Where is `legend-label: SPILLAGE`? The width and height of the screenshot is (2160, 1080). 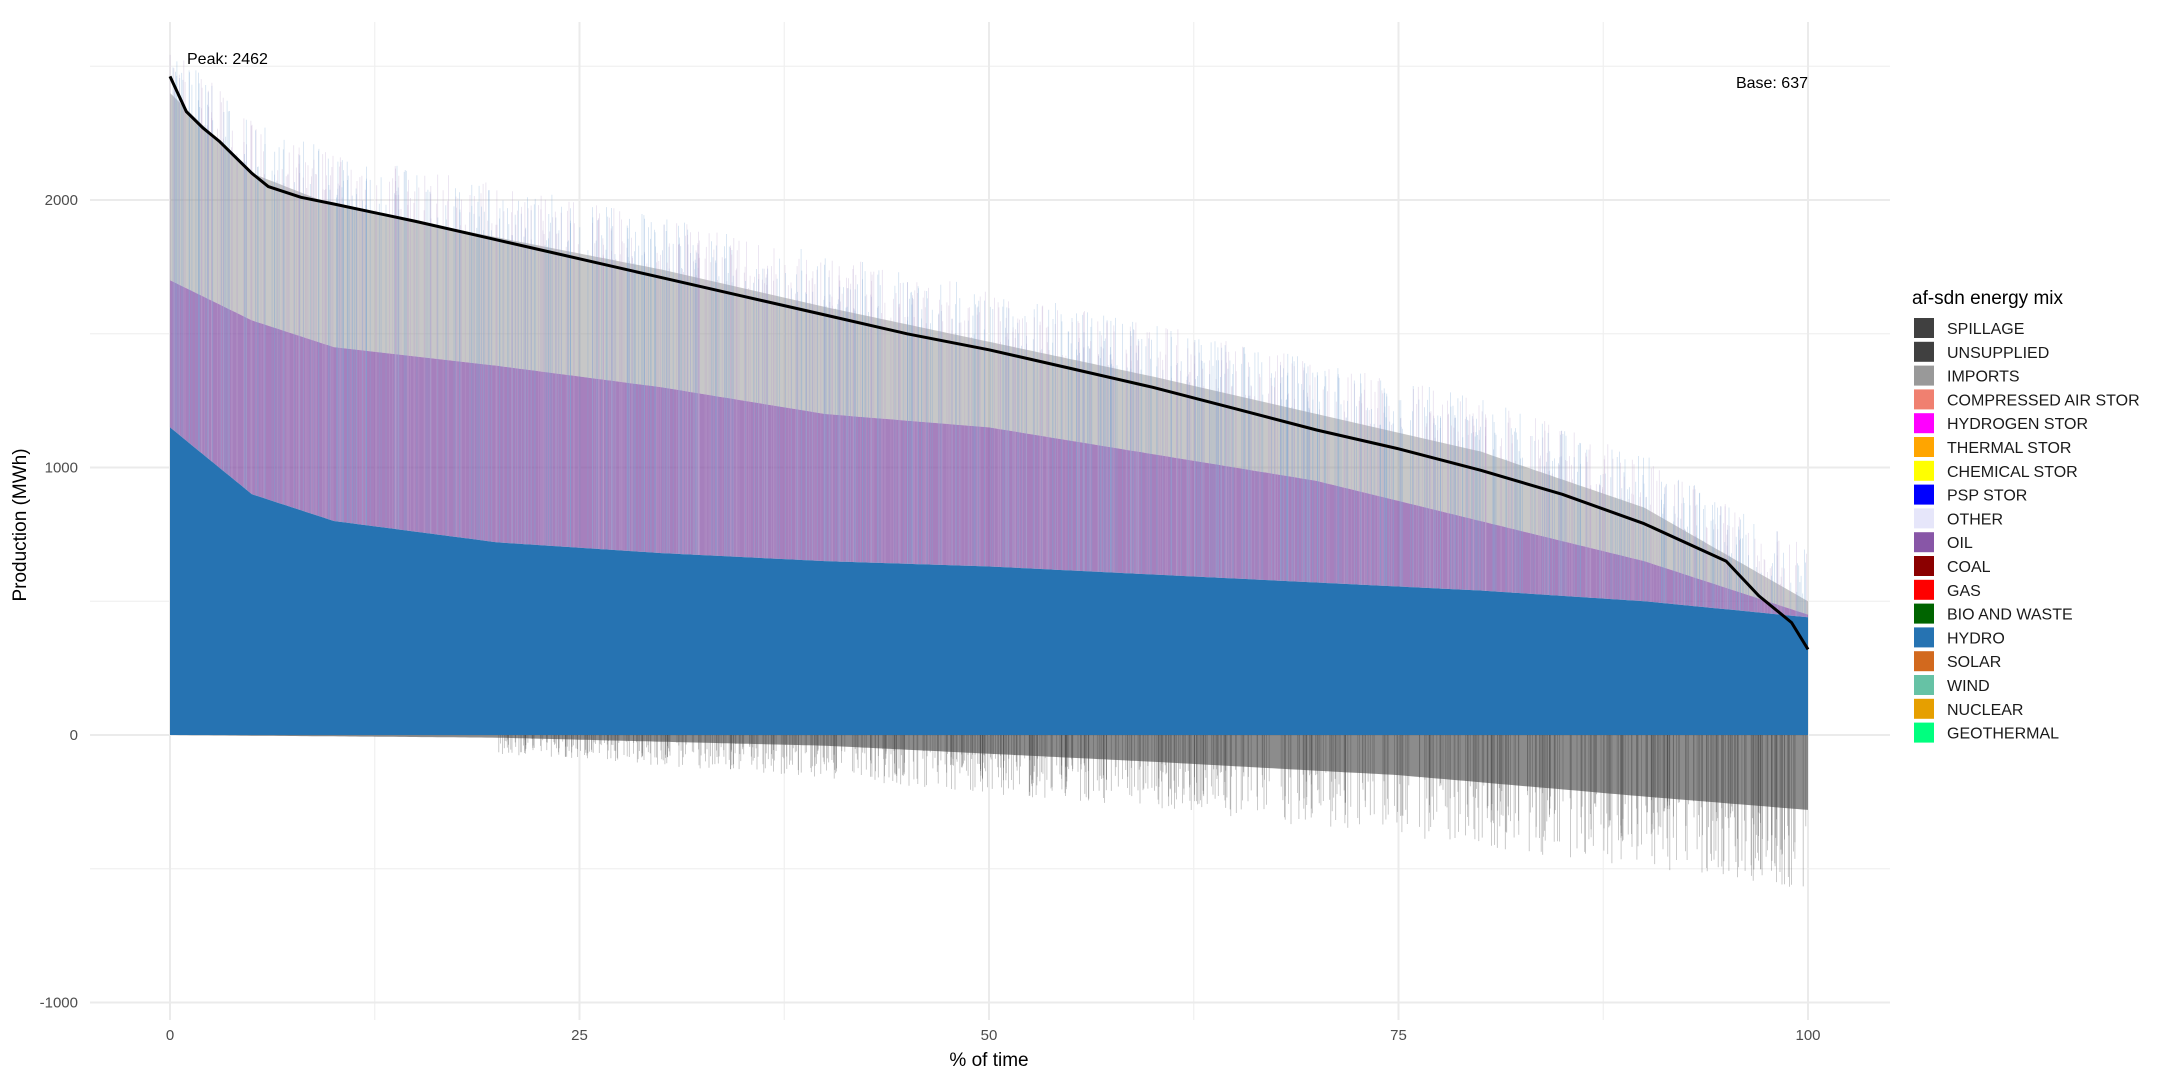 legend-label: SPILLAGE is located at coordinates (1985, 329).